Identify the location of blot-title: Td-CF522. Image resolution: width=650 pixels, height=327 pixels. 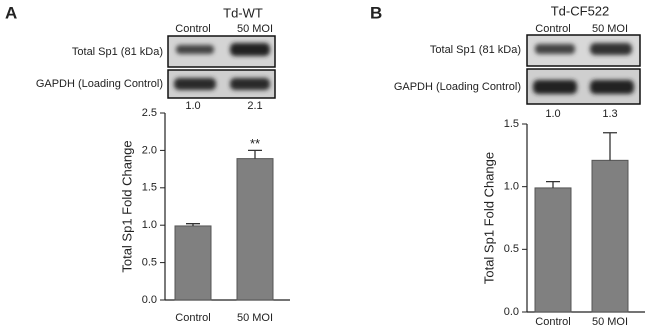
(580, 10).